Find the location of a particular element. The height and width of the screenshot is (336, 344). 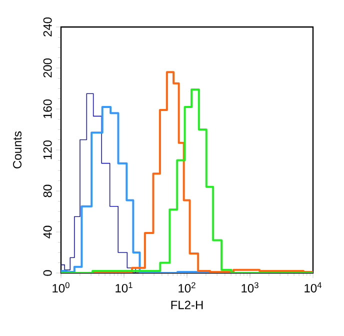

y-tick-label: 200 is located at coordinates (47, 68).